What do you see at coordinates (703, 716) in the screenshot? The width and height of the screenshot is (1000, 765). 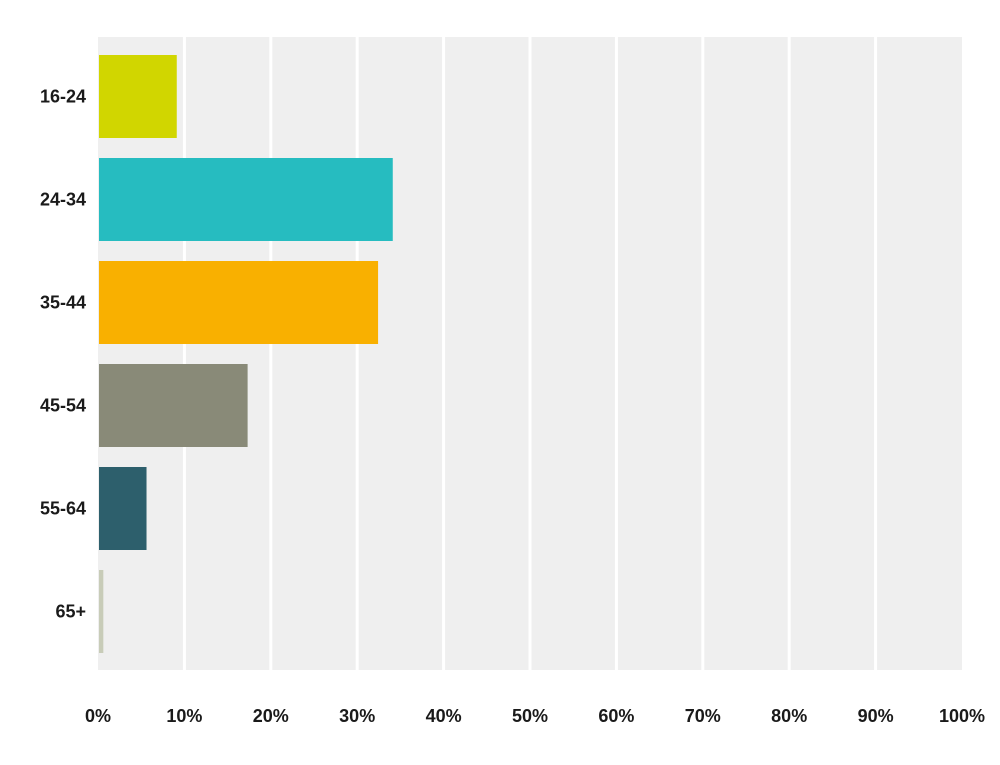 I see `x-tick-label: 70%` at bounding box center [703, 716].